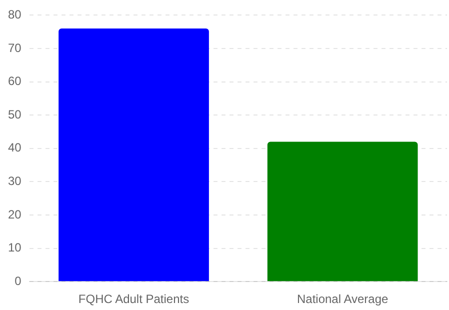 This screenshot has height=310, width=449. I want to click on y-tick-label: 30, so click(15, 181).